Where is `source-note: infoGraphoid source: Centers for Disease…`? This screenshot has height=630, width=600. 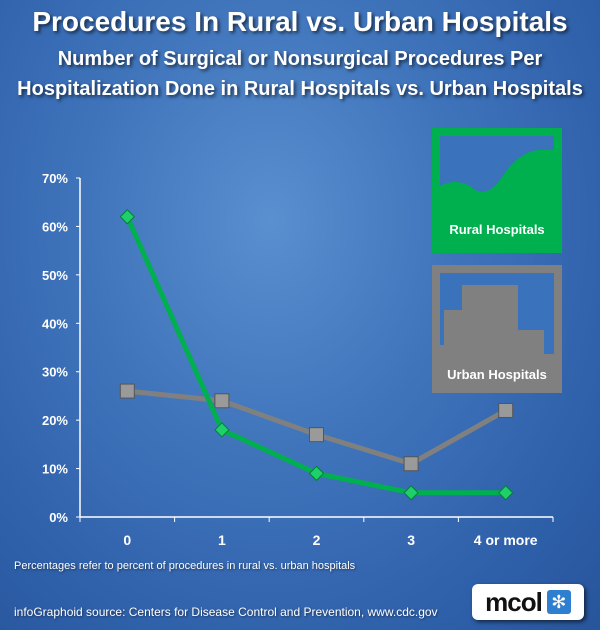
source-note: infoGraphoid source: Centers for Disease… is located at coordinates (226, 612).